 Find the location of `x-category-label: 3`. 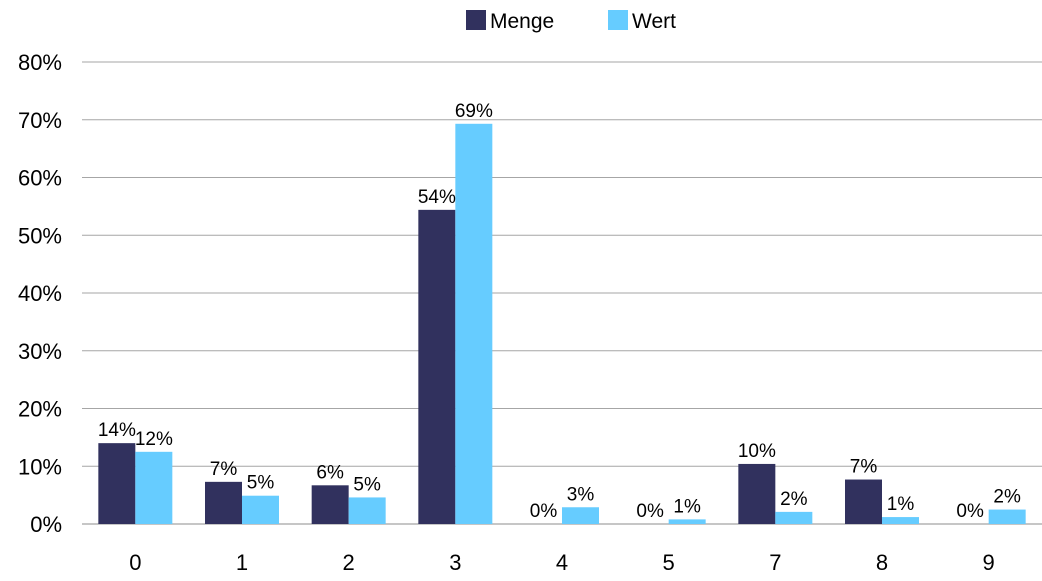

x-category-label: 3 is located at coordinates (455, 562).